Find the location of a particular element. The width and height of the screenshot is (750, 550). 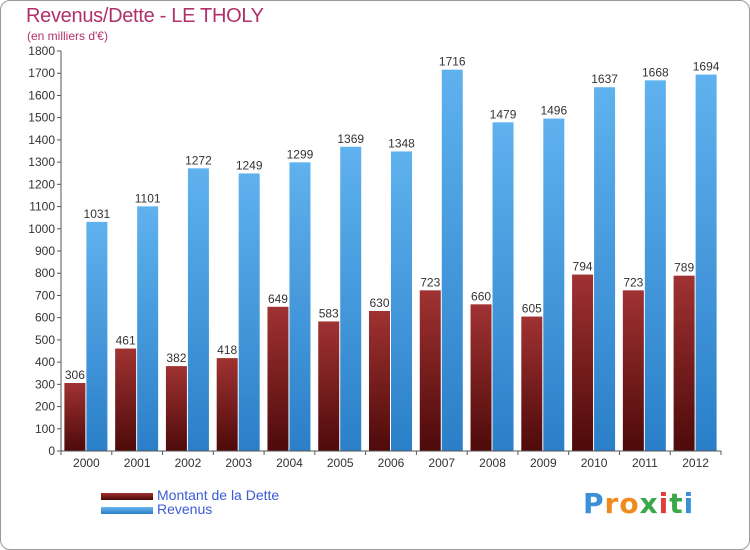

legend-swatch-revenus is located at coordinates (127, 510).